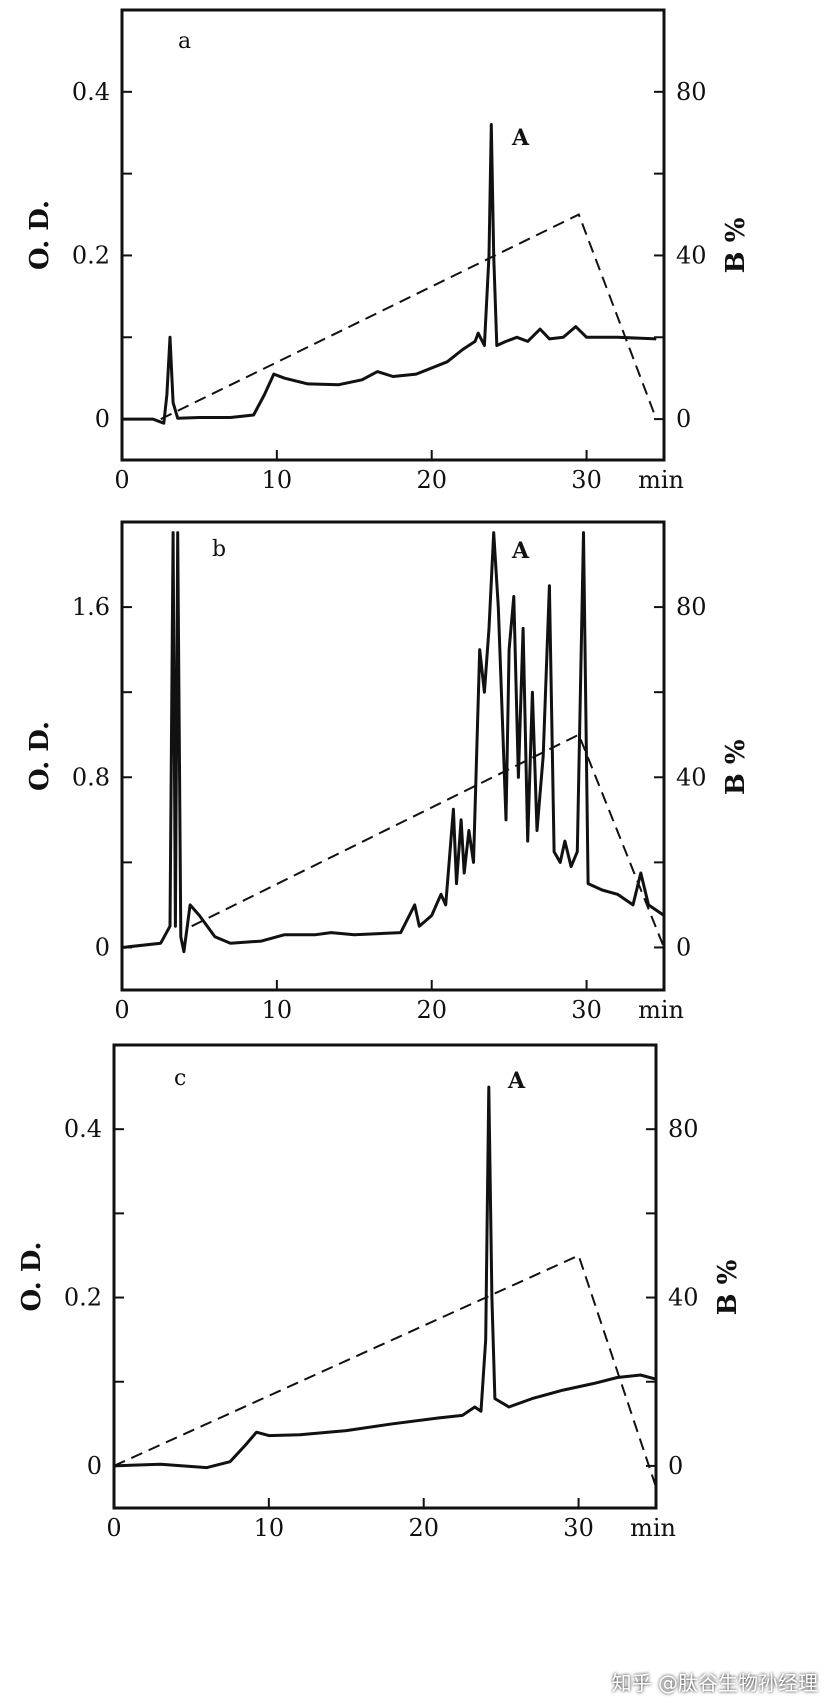  What do you see at coordinates (91, 607) in the screenshot?
I see `y-tick-label: 1.6` at bounding box center [91, 607].